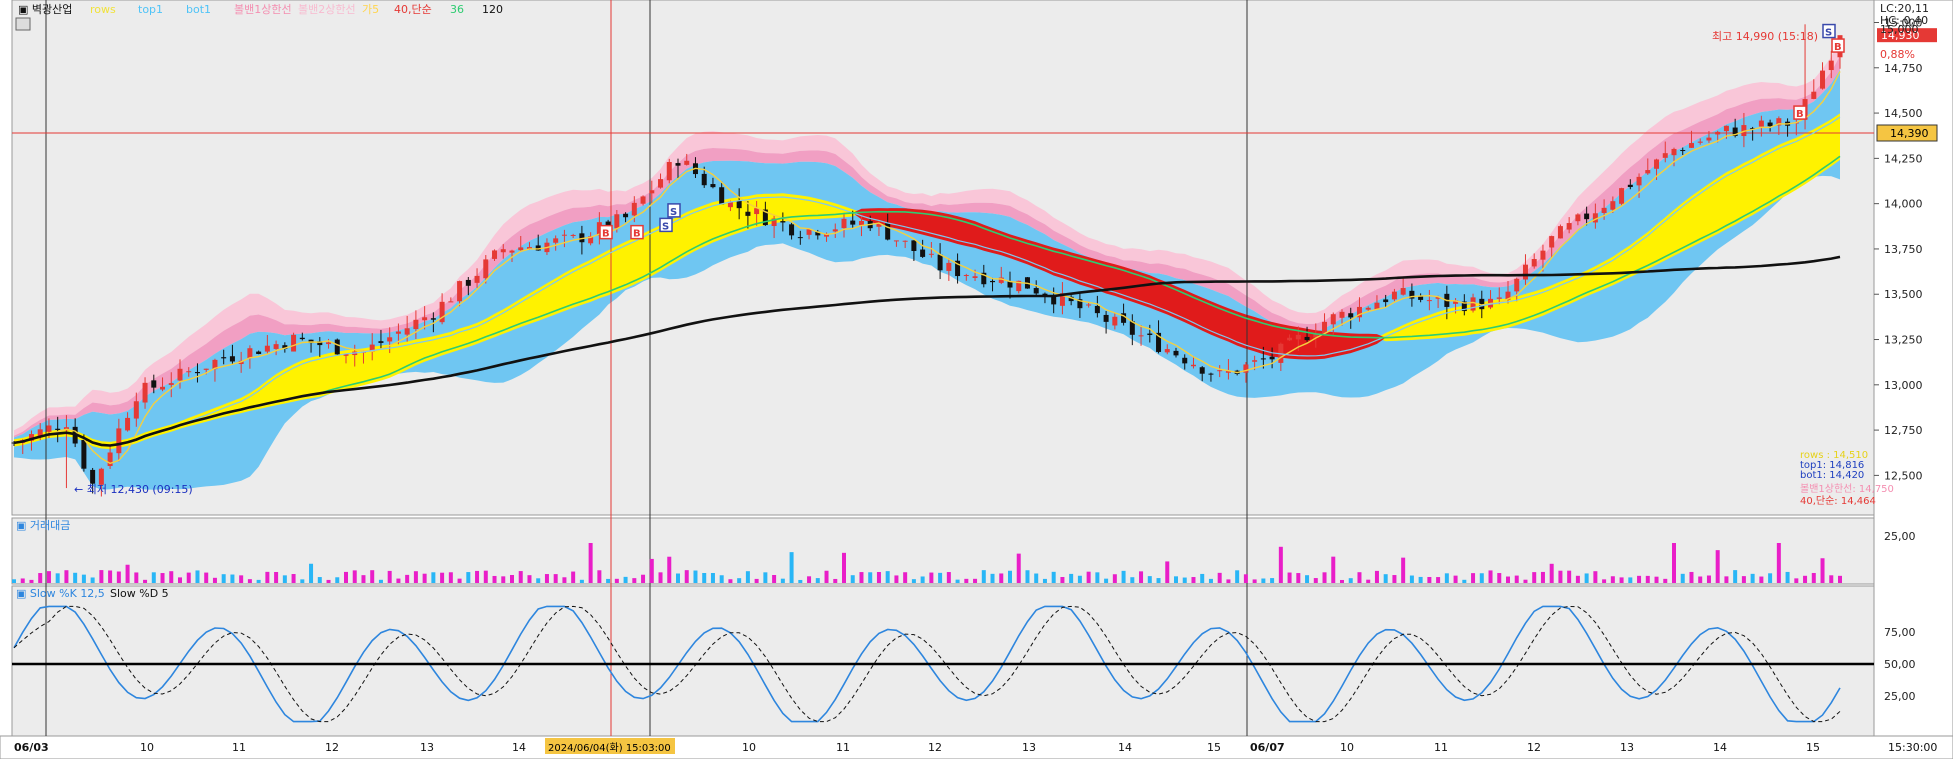 The width and height of the screenshot is (1953, 763). Describe the element at coordinates (263, 9) in the screenshot. I see `legend-entry: 볼밴1상한선` at that location.